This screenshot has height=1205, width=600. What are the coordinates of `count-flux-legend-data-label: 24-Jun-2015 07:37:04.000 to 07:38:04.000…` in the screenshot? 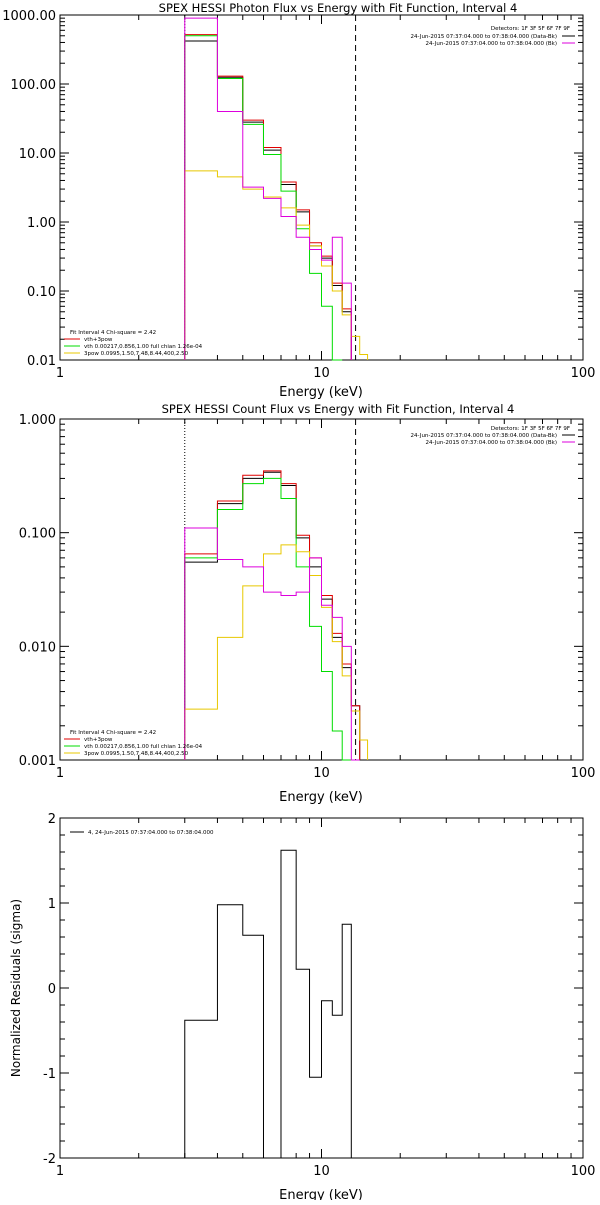 It's located at (484, 436).